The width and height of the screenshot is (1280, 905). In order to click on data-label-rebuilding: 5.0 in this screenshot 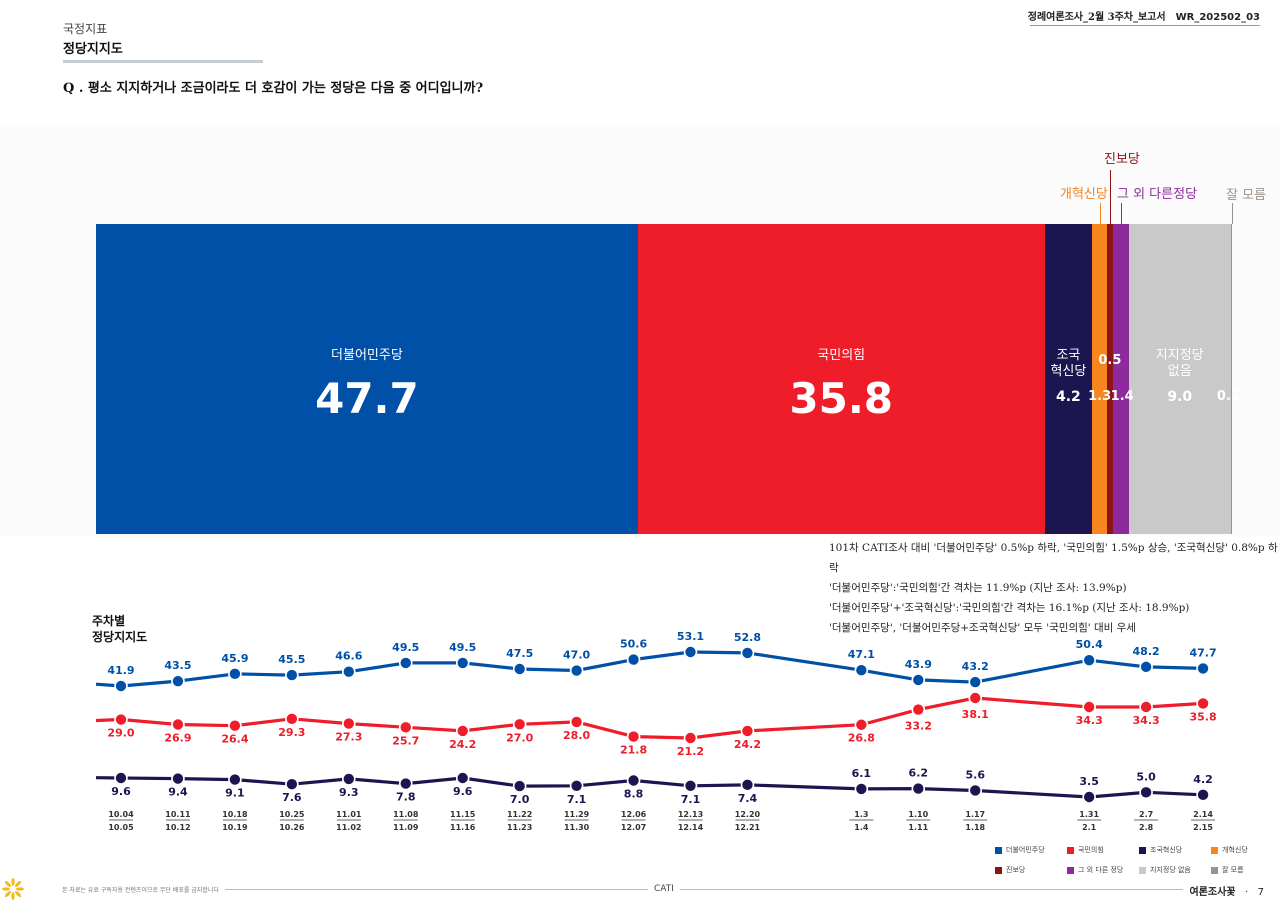, I will do `click(1146, 776)`.